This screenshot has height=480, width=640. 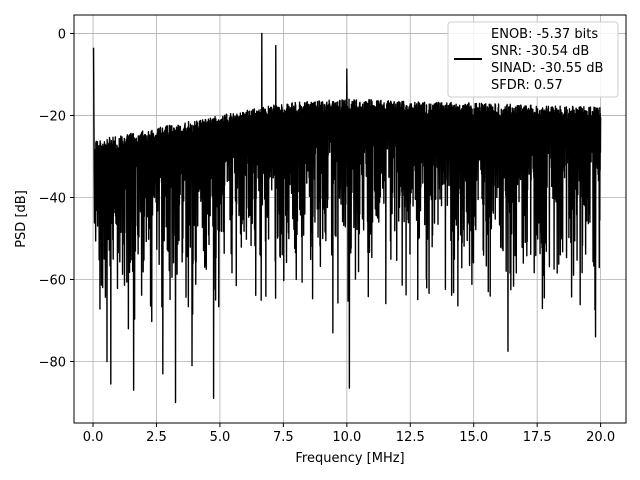 I want to click on x-tick-label: 5.0, so click(x=220, y=437).